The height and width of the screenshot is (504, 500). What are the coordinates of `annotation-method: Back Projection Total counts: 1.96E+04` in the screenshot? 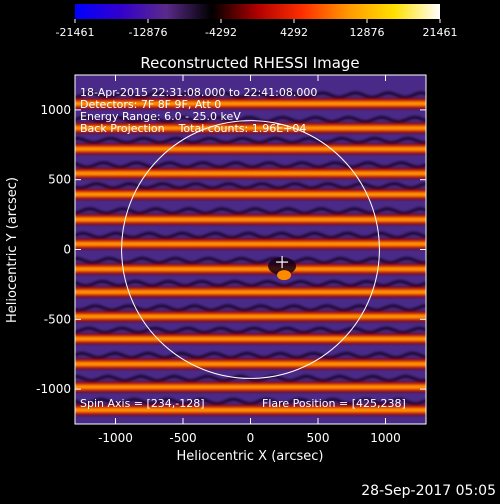 It's located at (193, 128).